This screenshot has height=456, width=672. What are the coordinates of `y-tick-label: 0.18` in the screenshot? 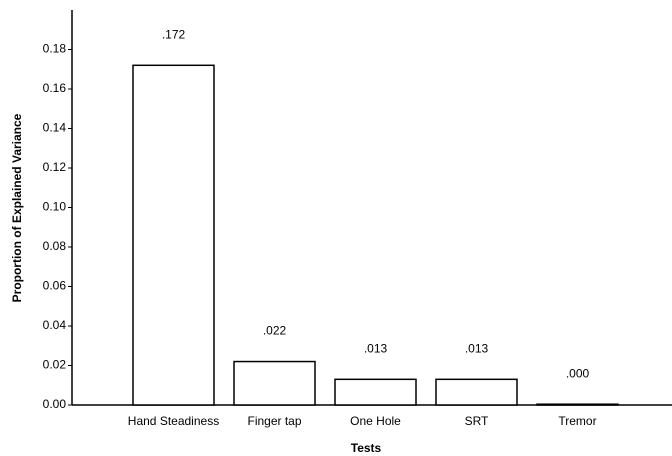 It's located at (55, 49).